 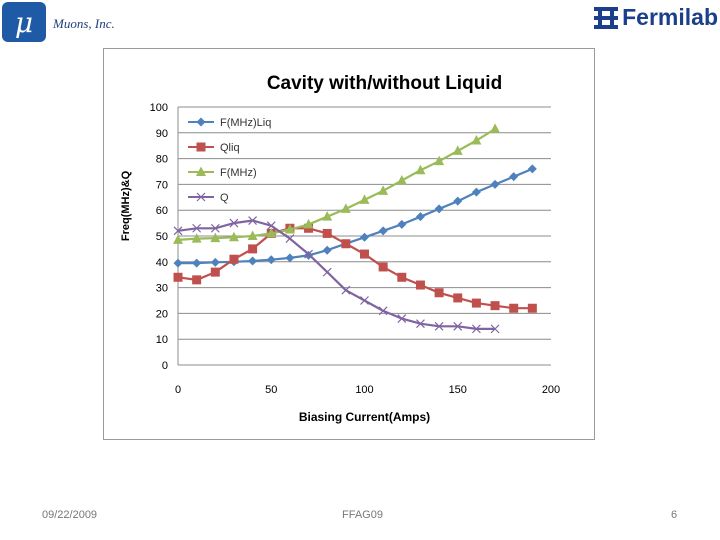 I want to click on x-tick-label: 100, so click(x=364, y=390).